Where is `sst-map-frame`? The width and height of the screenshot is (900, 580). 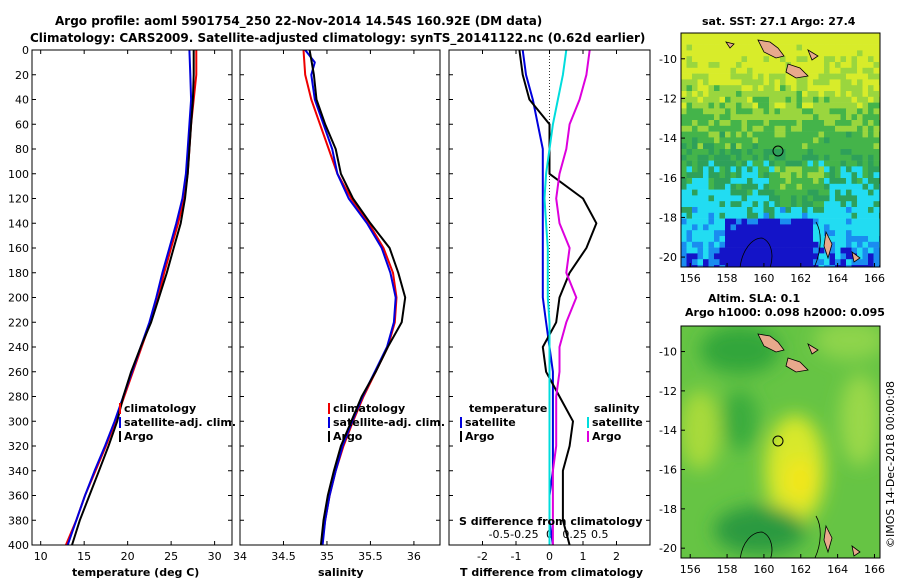
sst-map-frame is located at coordinates (780, 150).